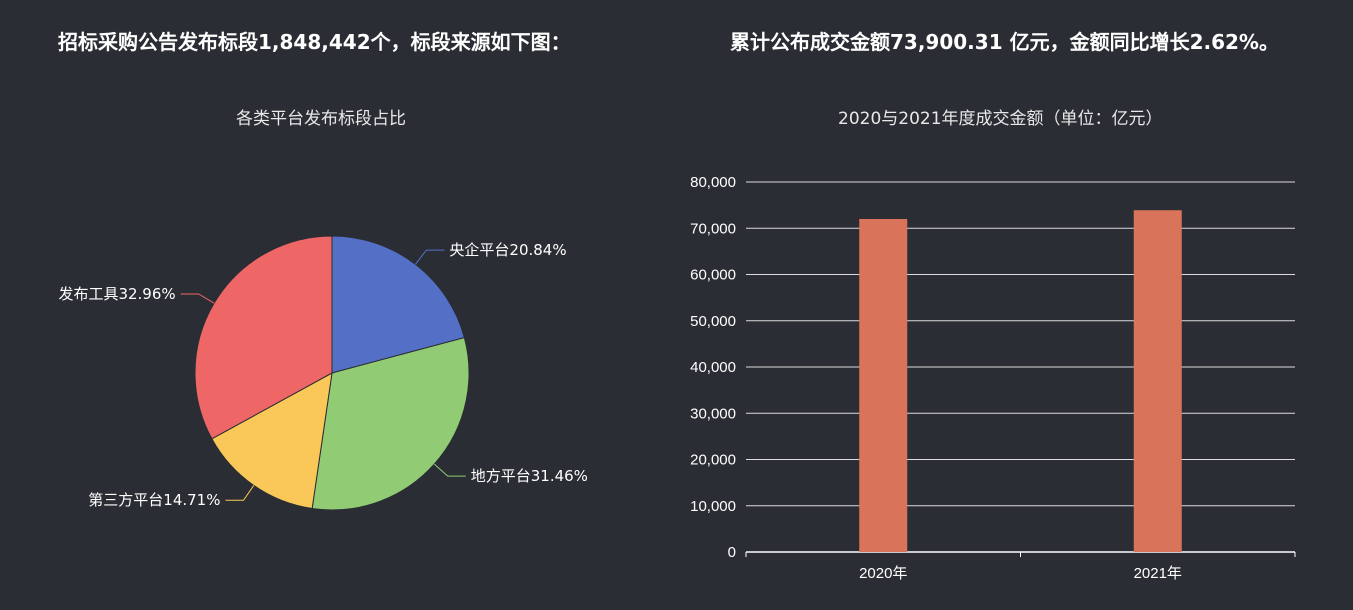  I want to click on bar-chart-title: 2020与2021年度成交金额（单位：亿元）, so click(1000, 119).